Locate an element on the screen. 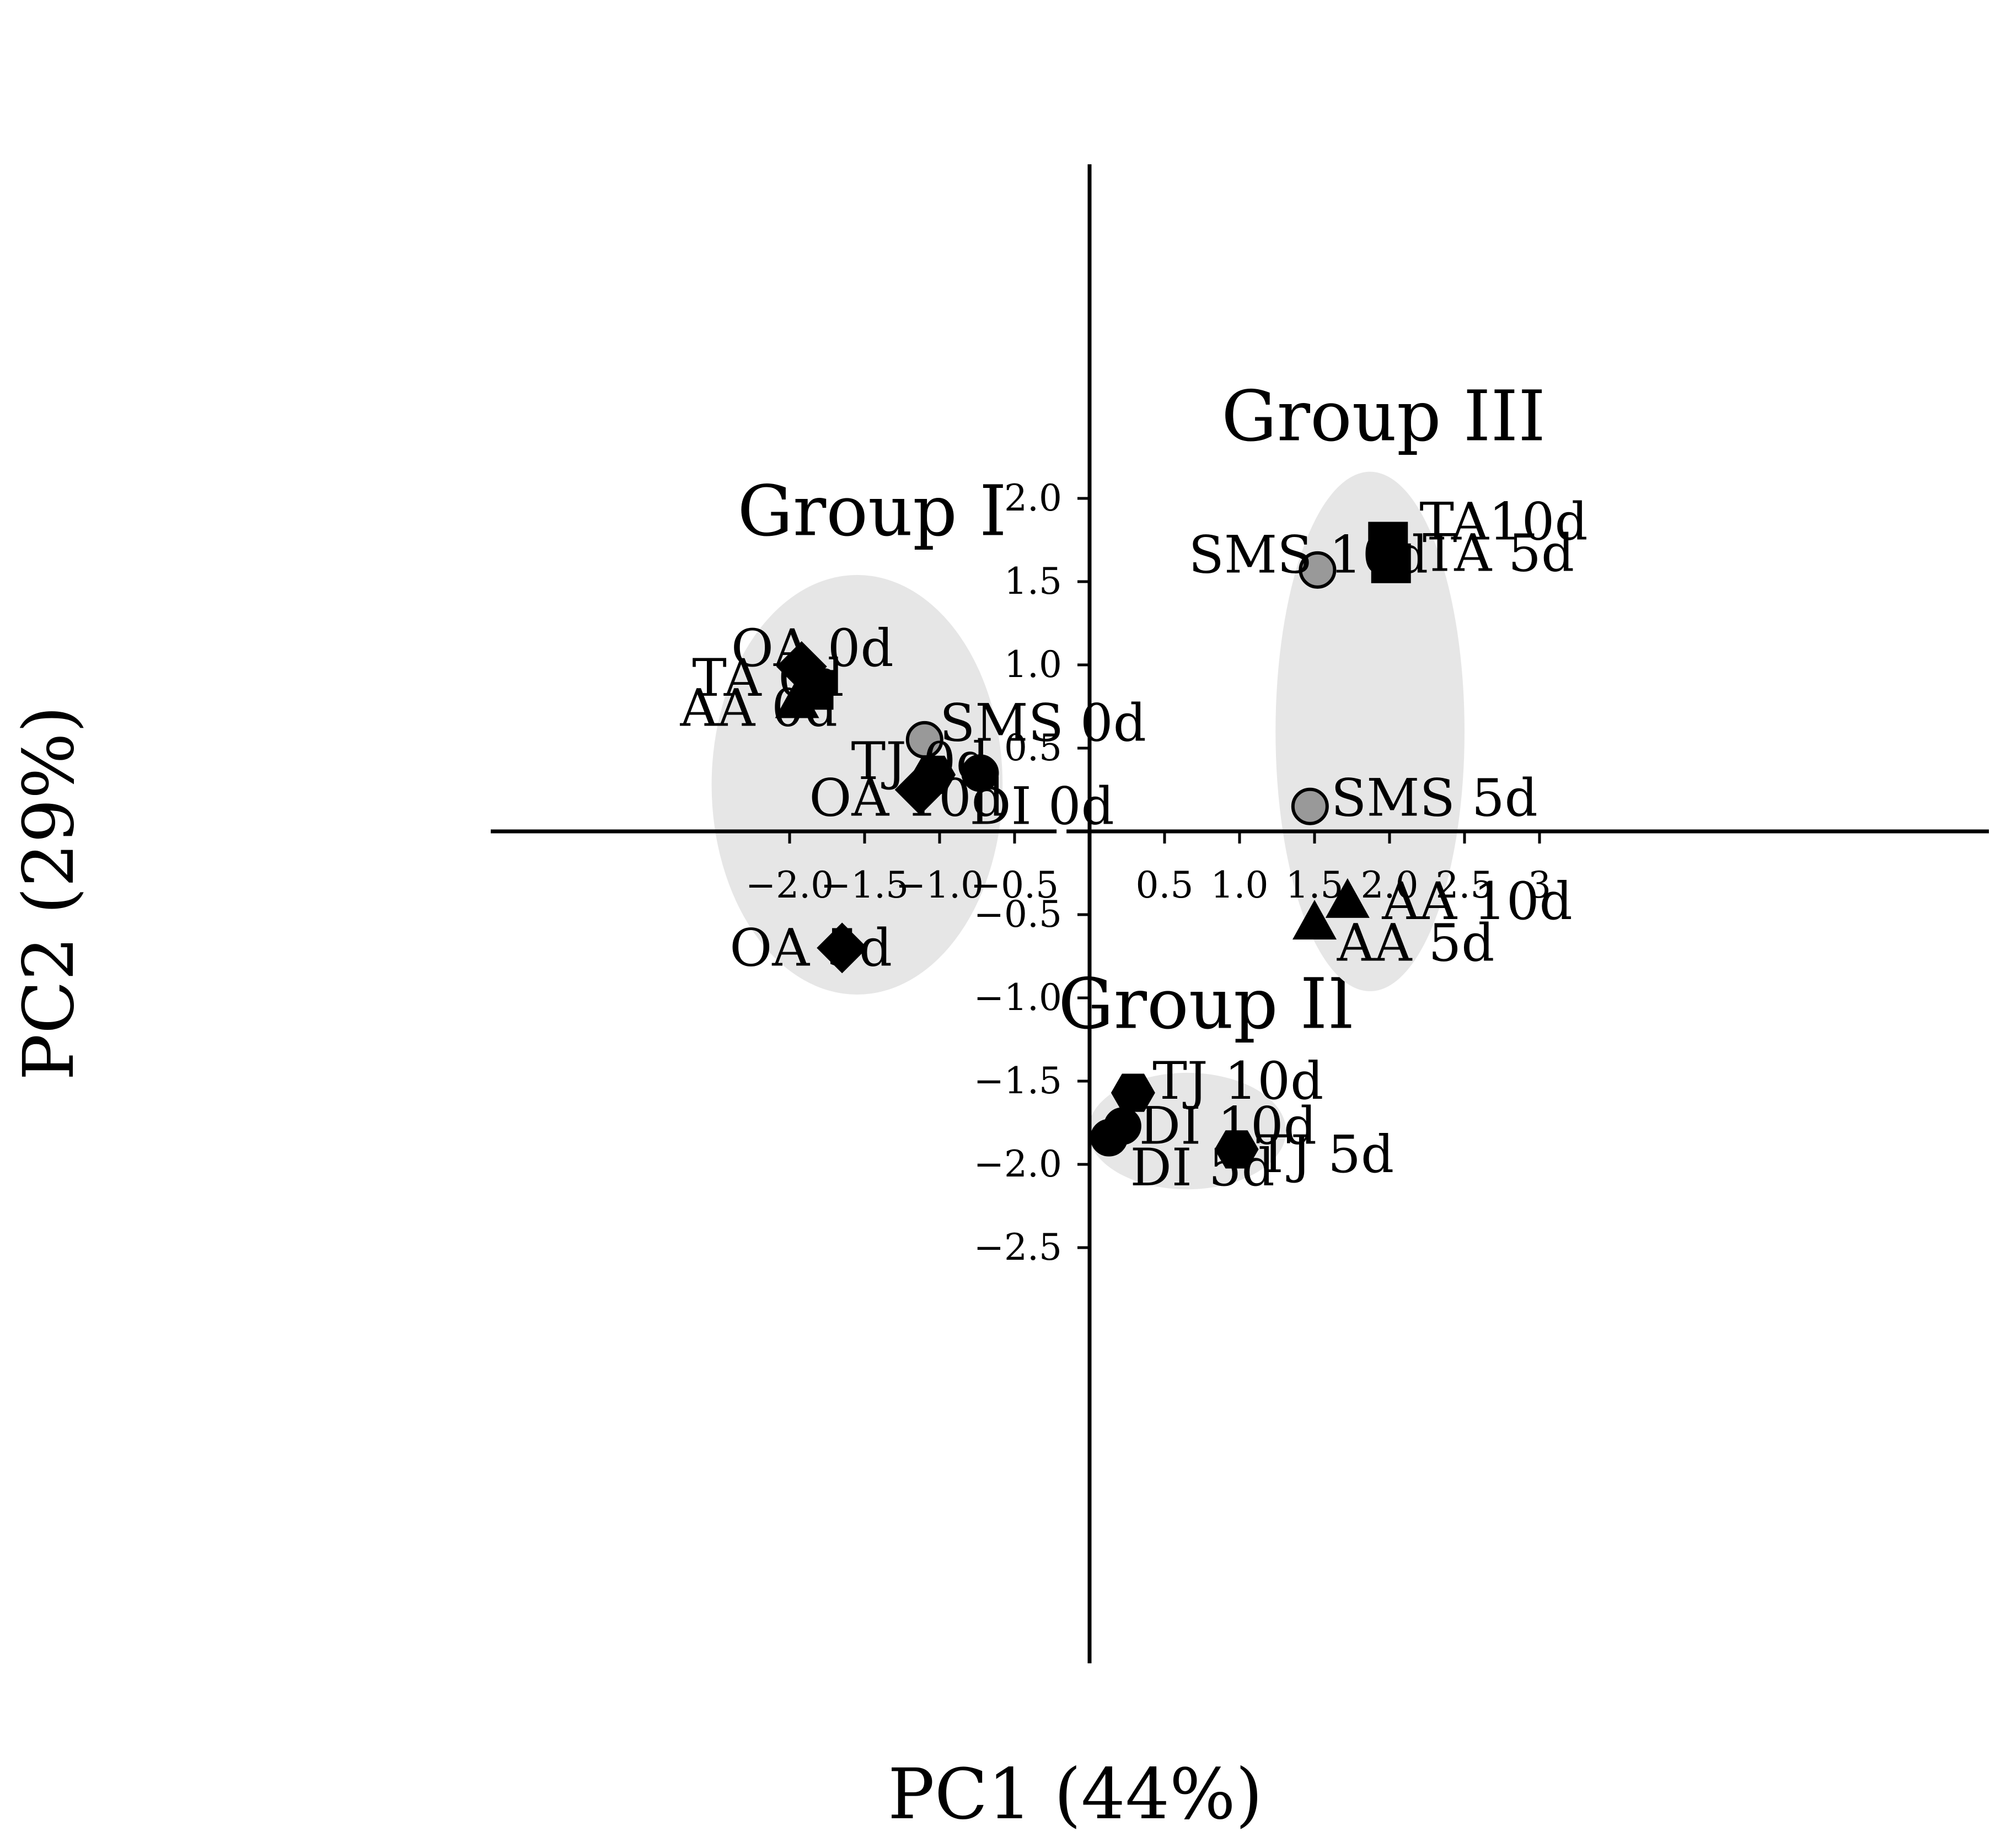  axis-gap is located at coordinates (1061, 831).